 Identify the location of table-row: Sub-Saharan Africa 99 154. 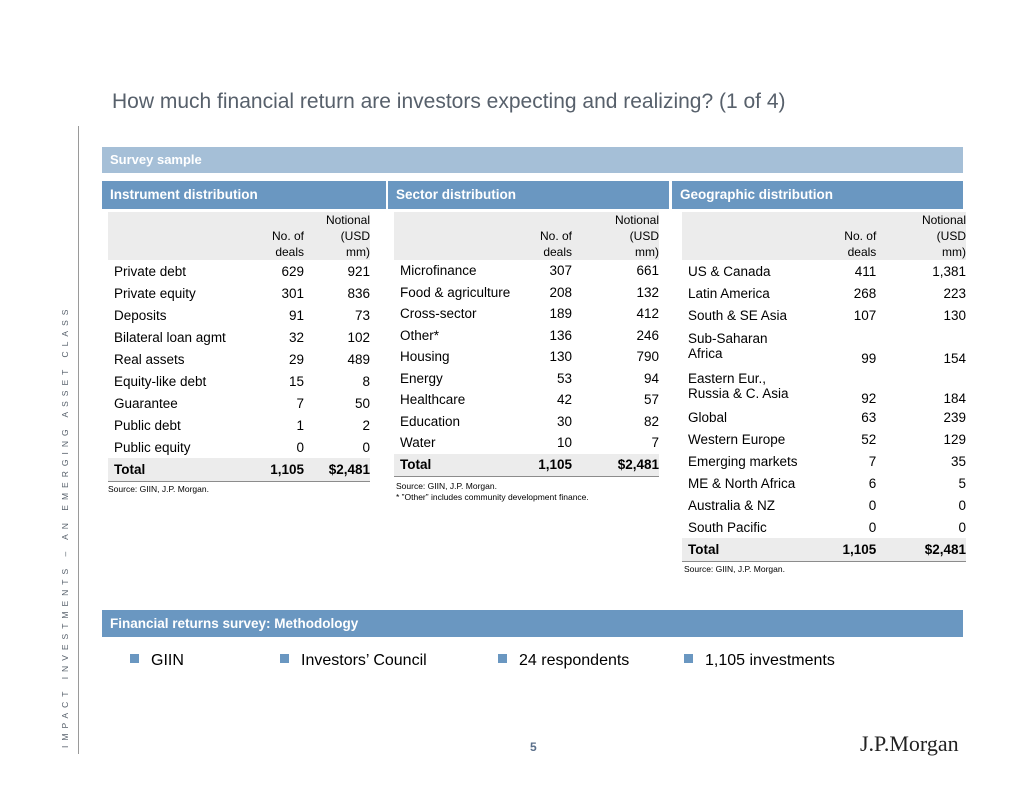
(824, 346).